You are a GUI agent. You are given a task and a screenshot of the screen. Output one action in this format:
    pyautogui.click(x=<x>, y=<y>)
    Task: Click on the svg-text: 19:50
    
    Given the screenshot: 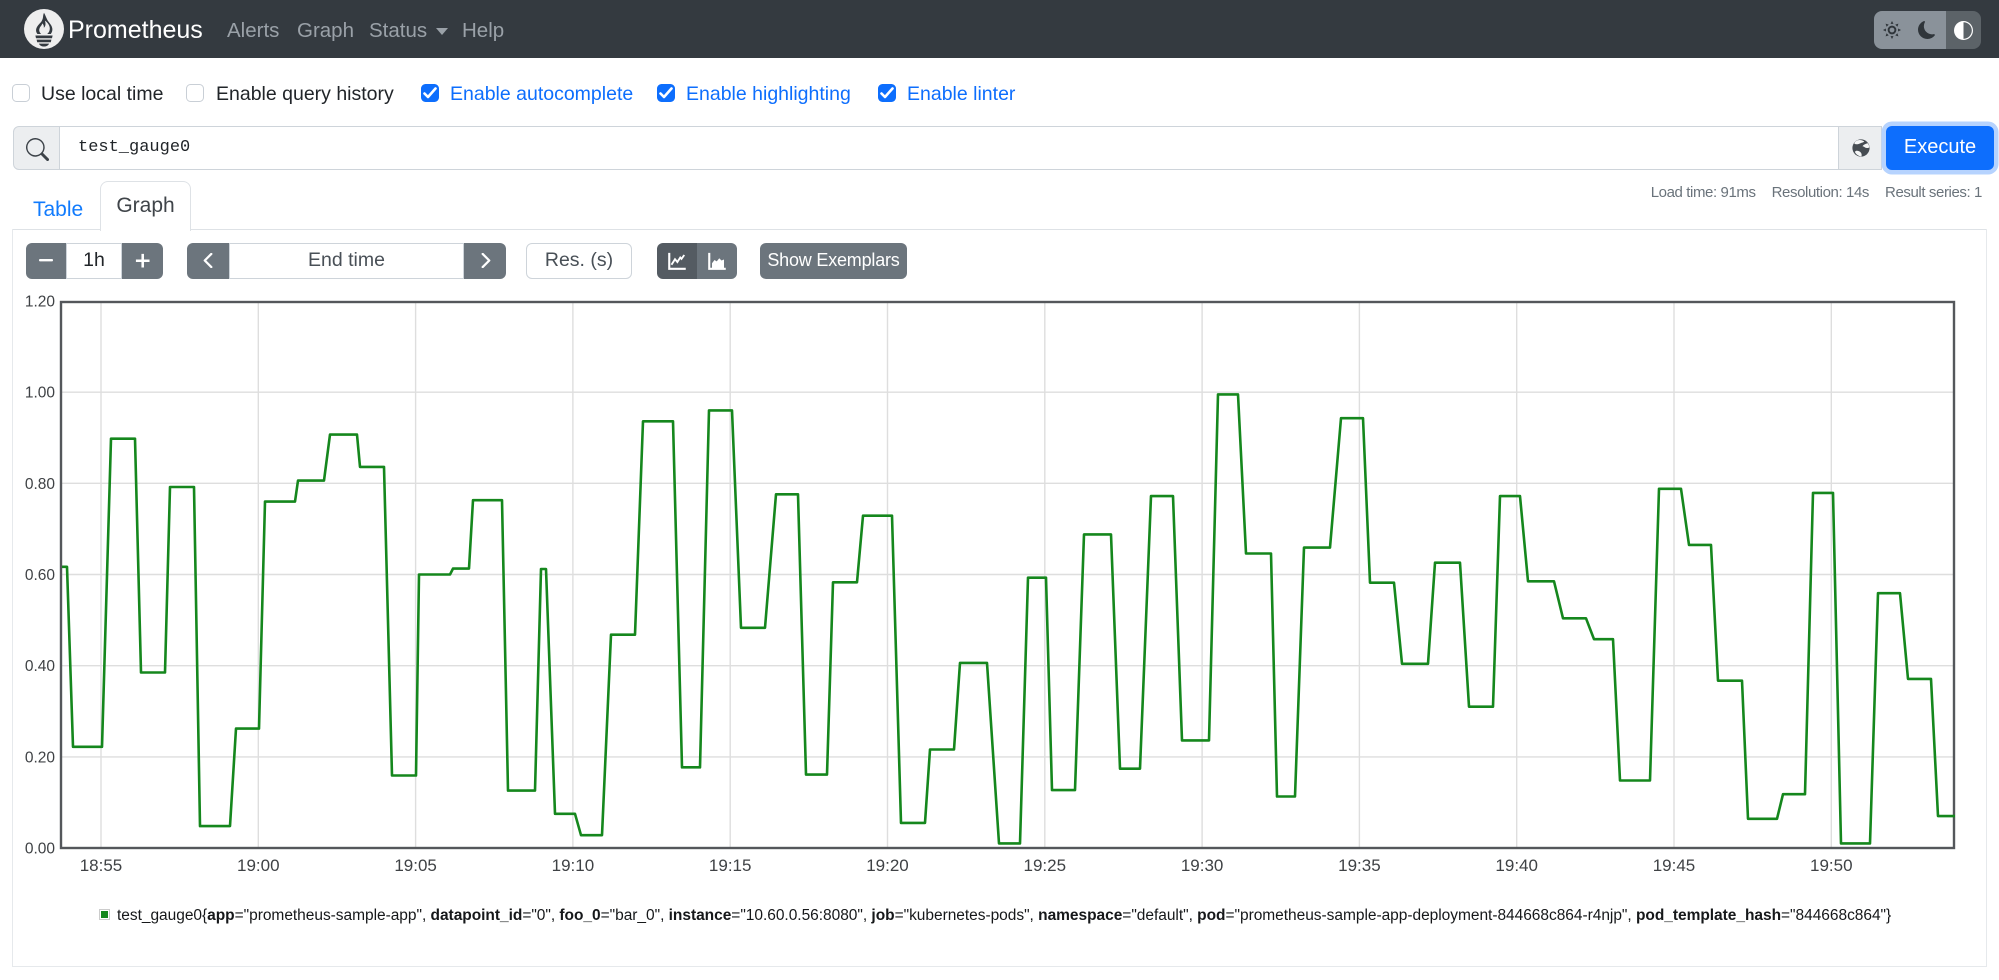 What is the action you would take?
    pyautogui.click(x=1831, y=865)
    